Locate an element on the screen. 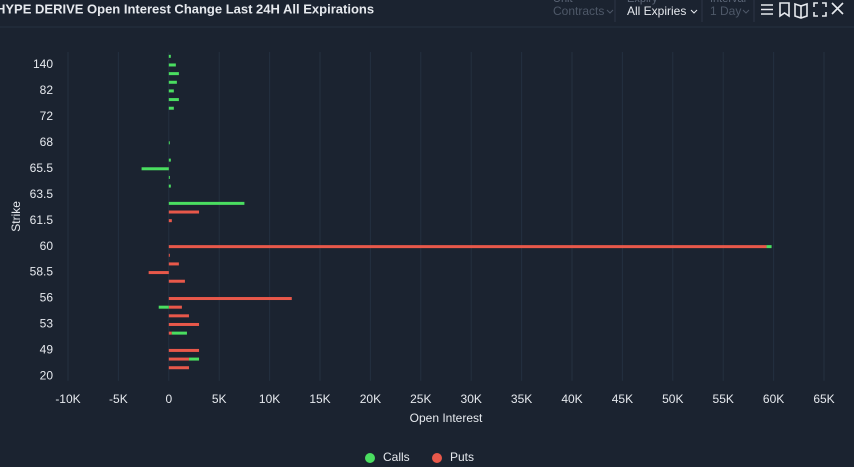 The height and width of the screenshot is (467, 854). book-icon is located at coordinates (801, 10).